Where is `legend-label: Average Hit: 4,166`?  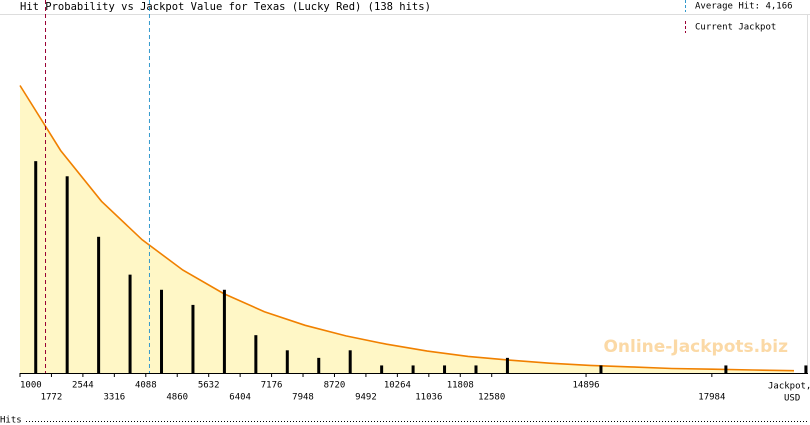
legend-label: Average Hit: 4,166 is located at coordinates (744, 7).